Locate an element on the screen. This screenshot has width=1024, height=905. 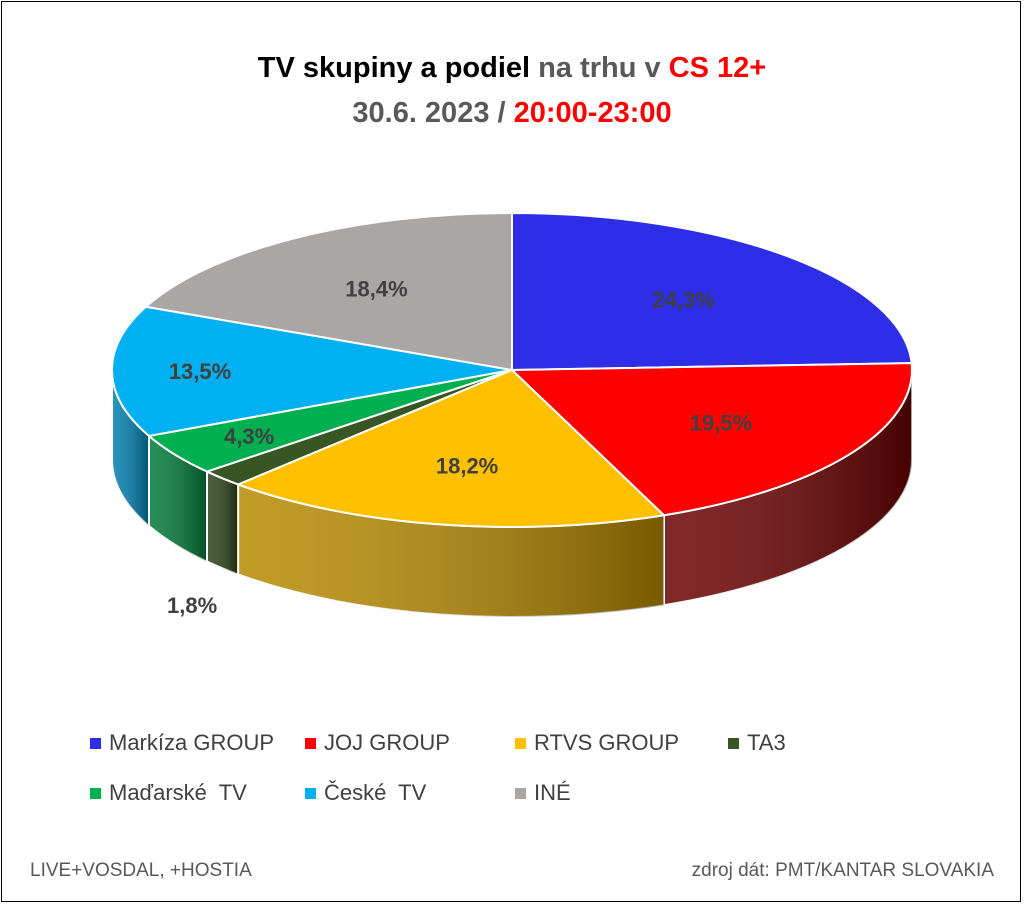
chart-title-line2: 30.6. 2023 / 20:00-23:00 is located at coordinates (512, 113).